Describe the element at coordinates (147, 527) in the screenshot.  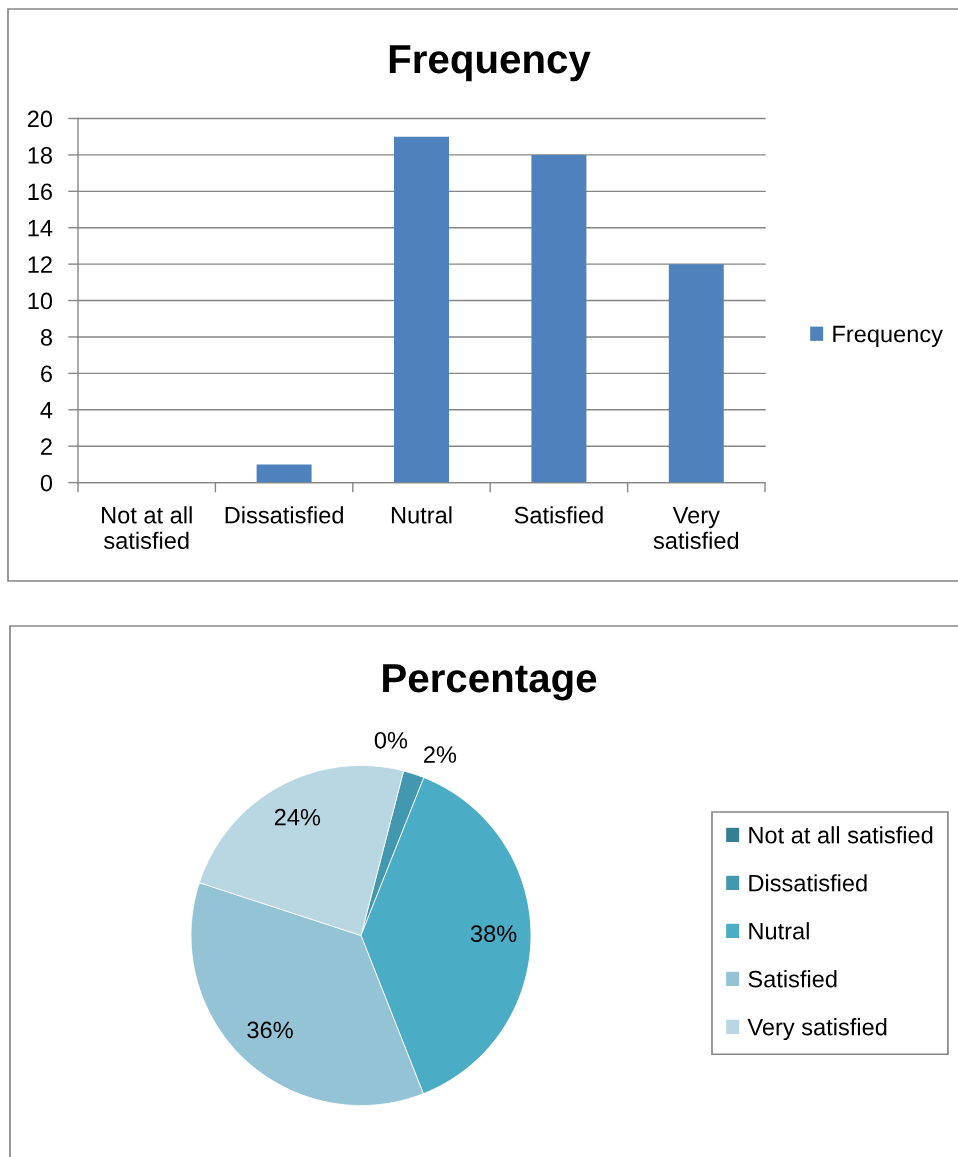
I see `x-tick-label: Not at all satisfied` at that location.